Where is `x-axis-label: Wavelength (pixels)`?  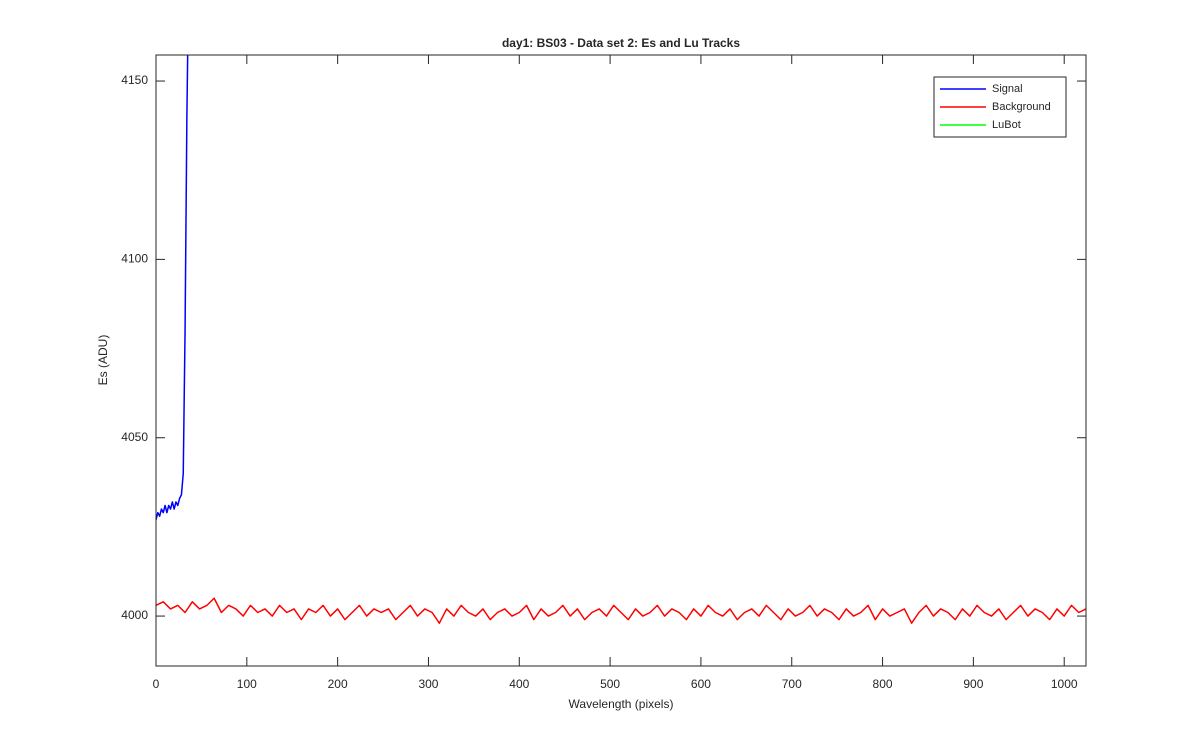 x-axis-label: Wavelength (pixels) is located at coordinates (621, 704).